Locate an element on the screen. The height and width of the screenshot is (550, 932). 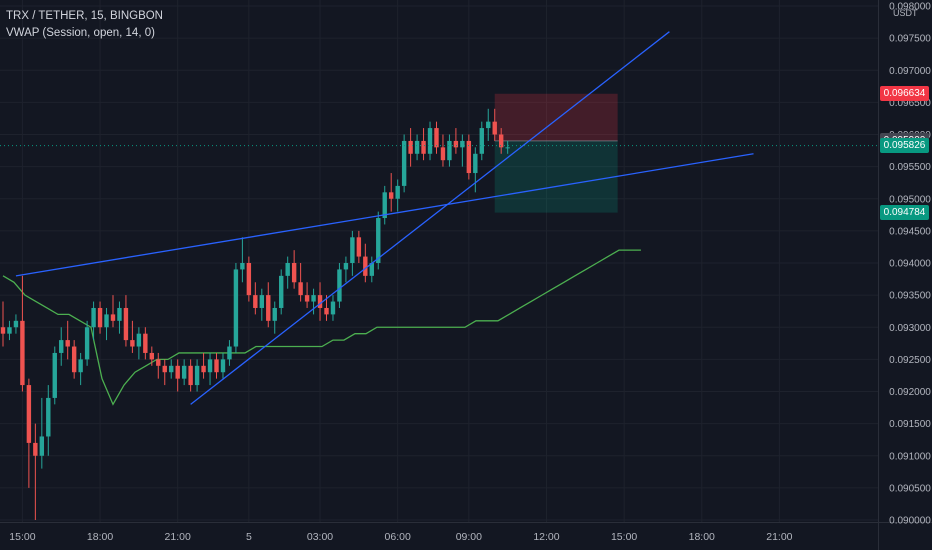
y-tick-label: 0.097500 is located at coordinates (910, 39).